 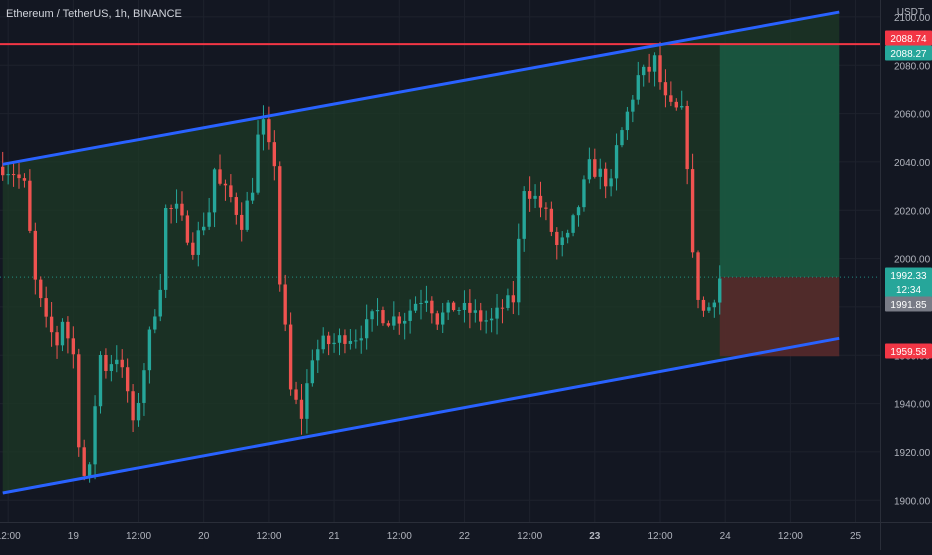 I want to click on price-tick-label: 2000.00, so click(x=912, y=260).